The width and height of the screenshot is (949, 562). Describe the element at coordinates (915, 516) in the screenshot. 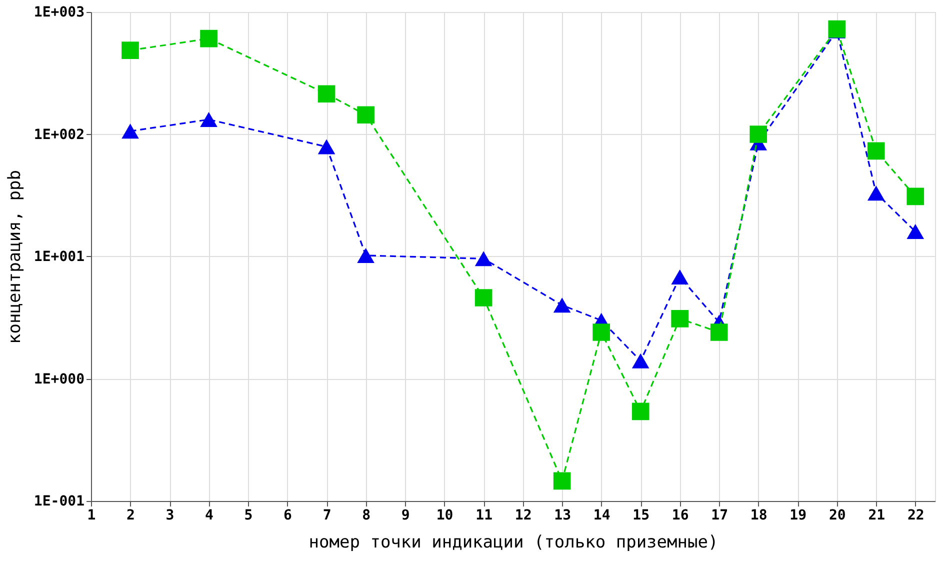

I see `x-tick-label: 22` at that location.